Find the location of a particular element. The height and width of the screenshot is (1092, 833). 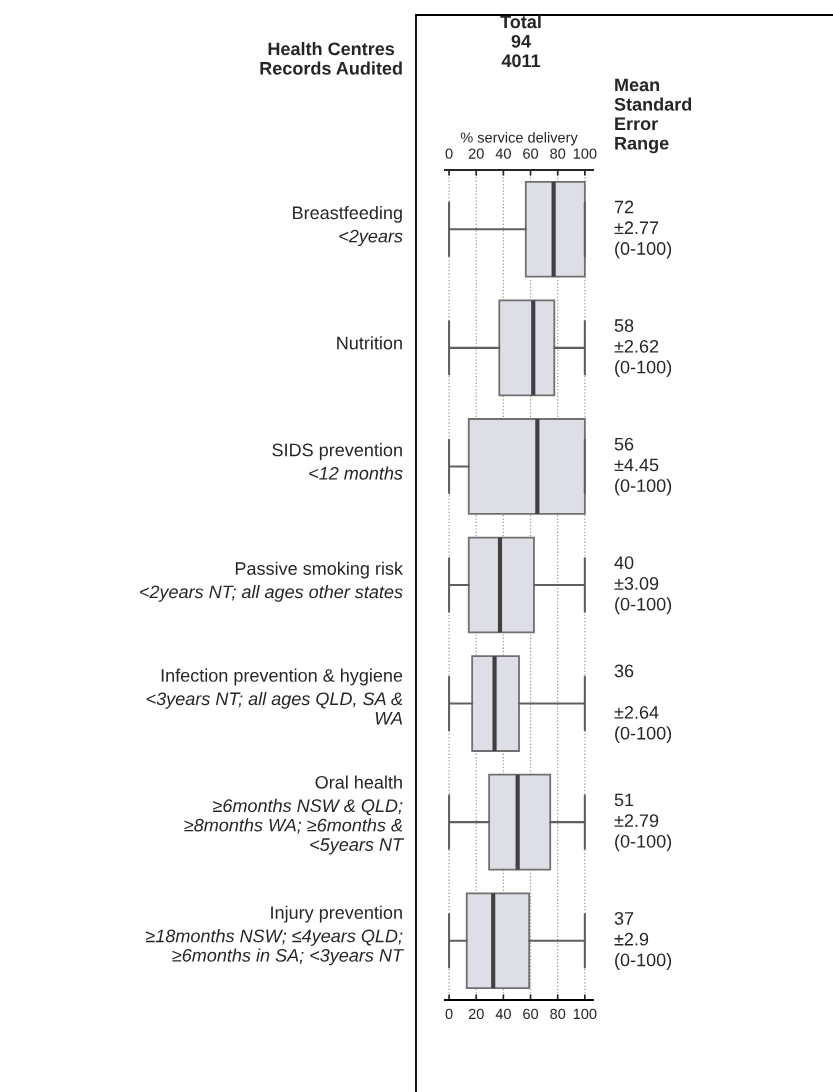

x-tick-label: 20 is located at coordinates (476, 153).